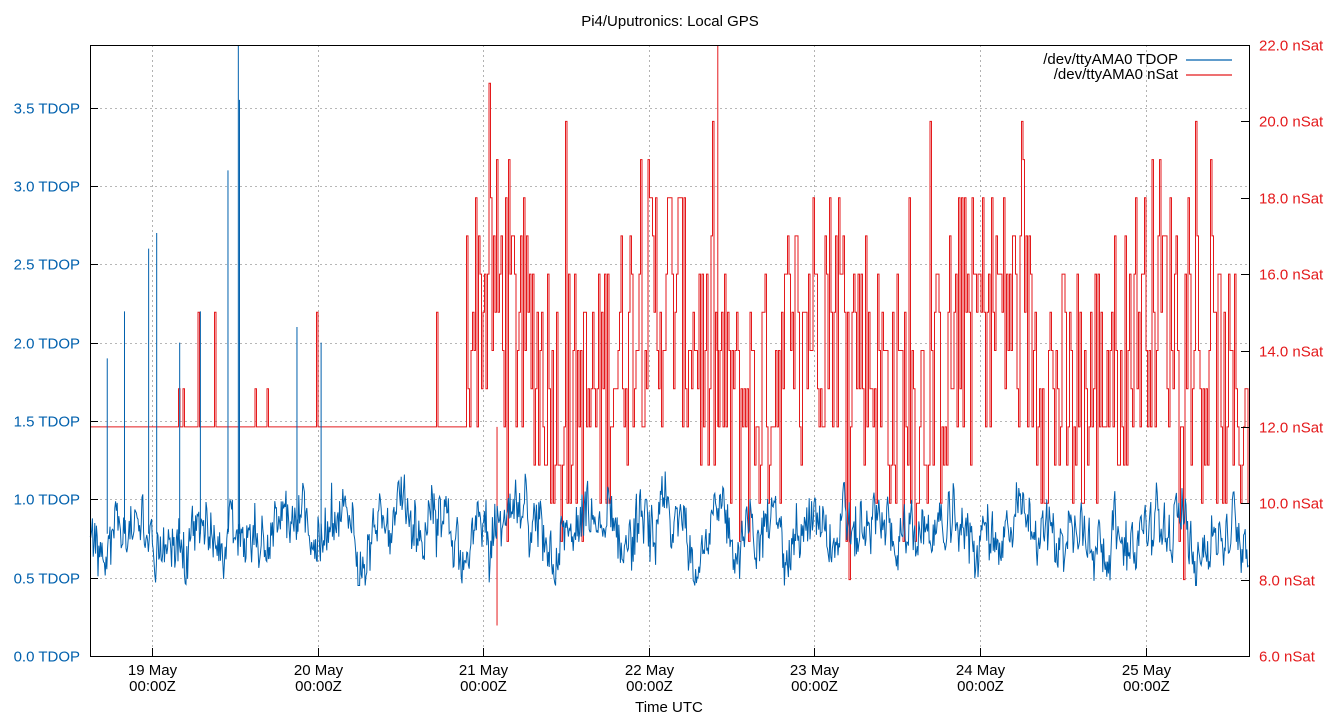 The height and width of the screenshot is (720, 1340). I want to click on tdop-line-path, so click(669, 528).